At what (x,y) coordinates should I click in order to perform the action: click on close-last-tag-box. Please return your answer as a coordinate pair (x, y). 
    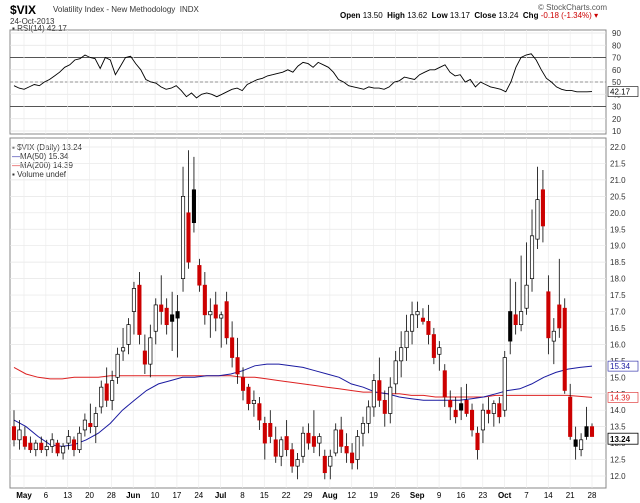
    Looking at the image, I should click on (623, 438).